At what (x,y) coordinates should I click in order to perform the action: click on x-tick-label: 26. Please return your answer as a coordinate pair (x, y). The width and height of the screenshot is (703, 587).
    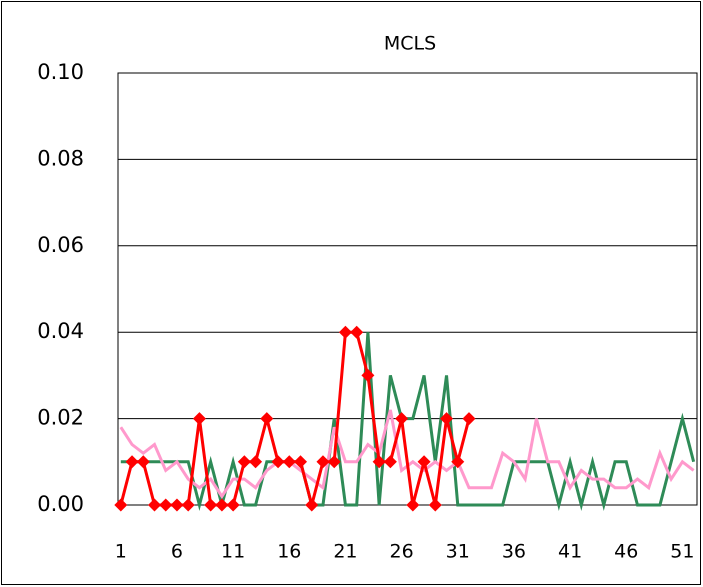
    Looking at the image, I should click on (402, 552).